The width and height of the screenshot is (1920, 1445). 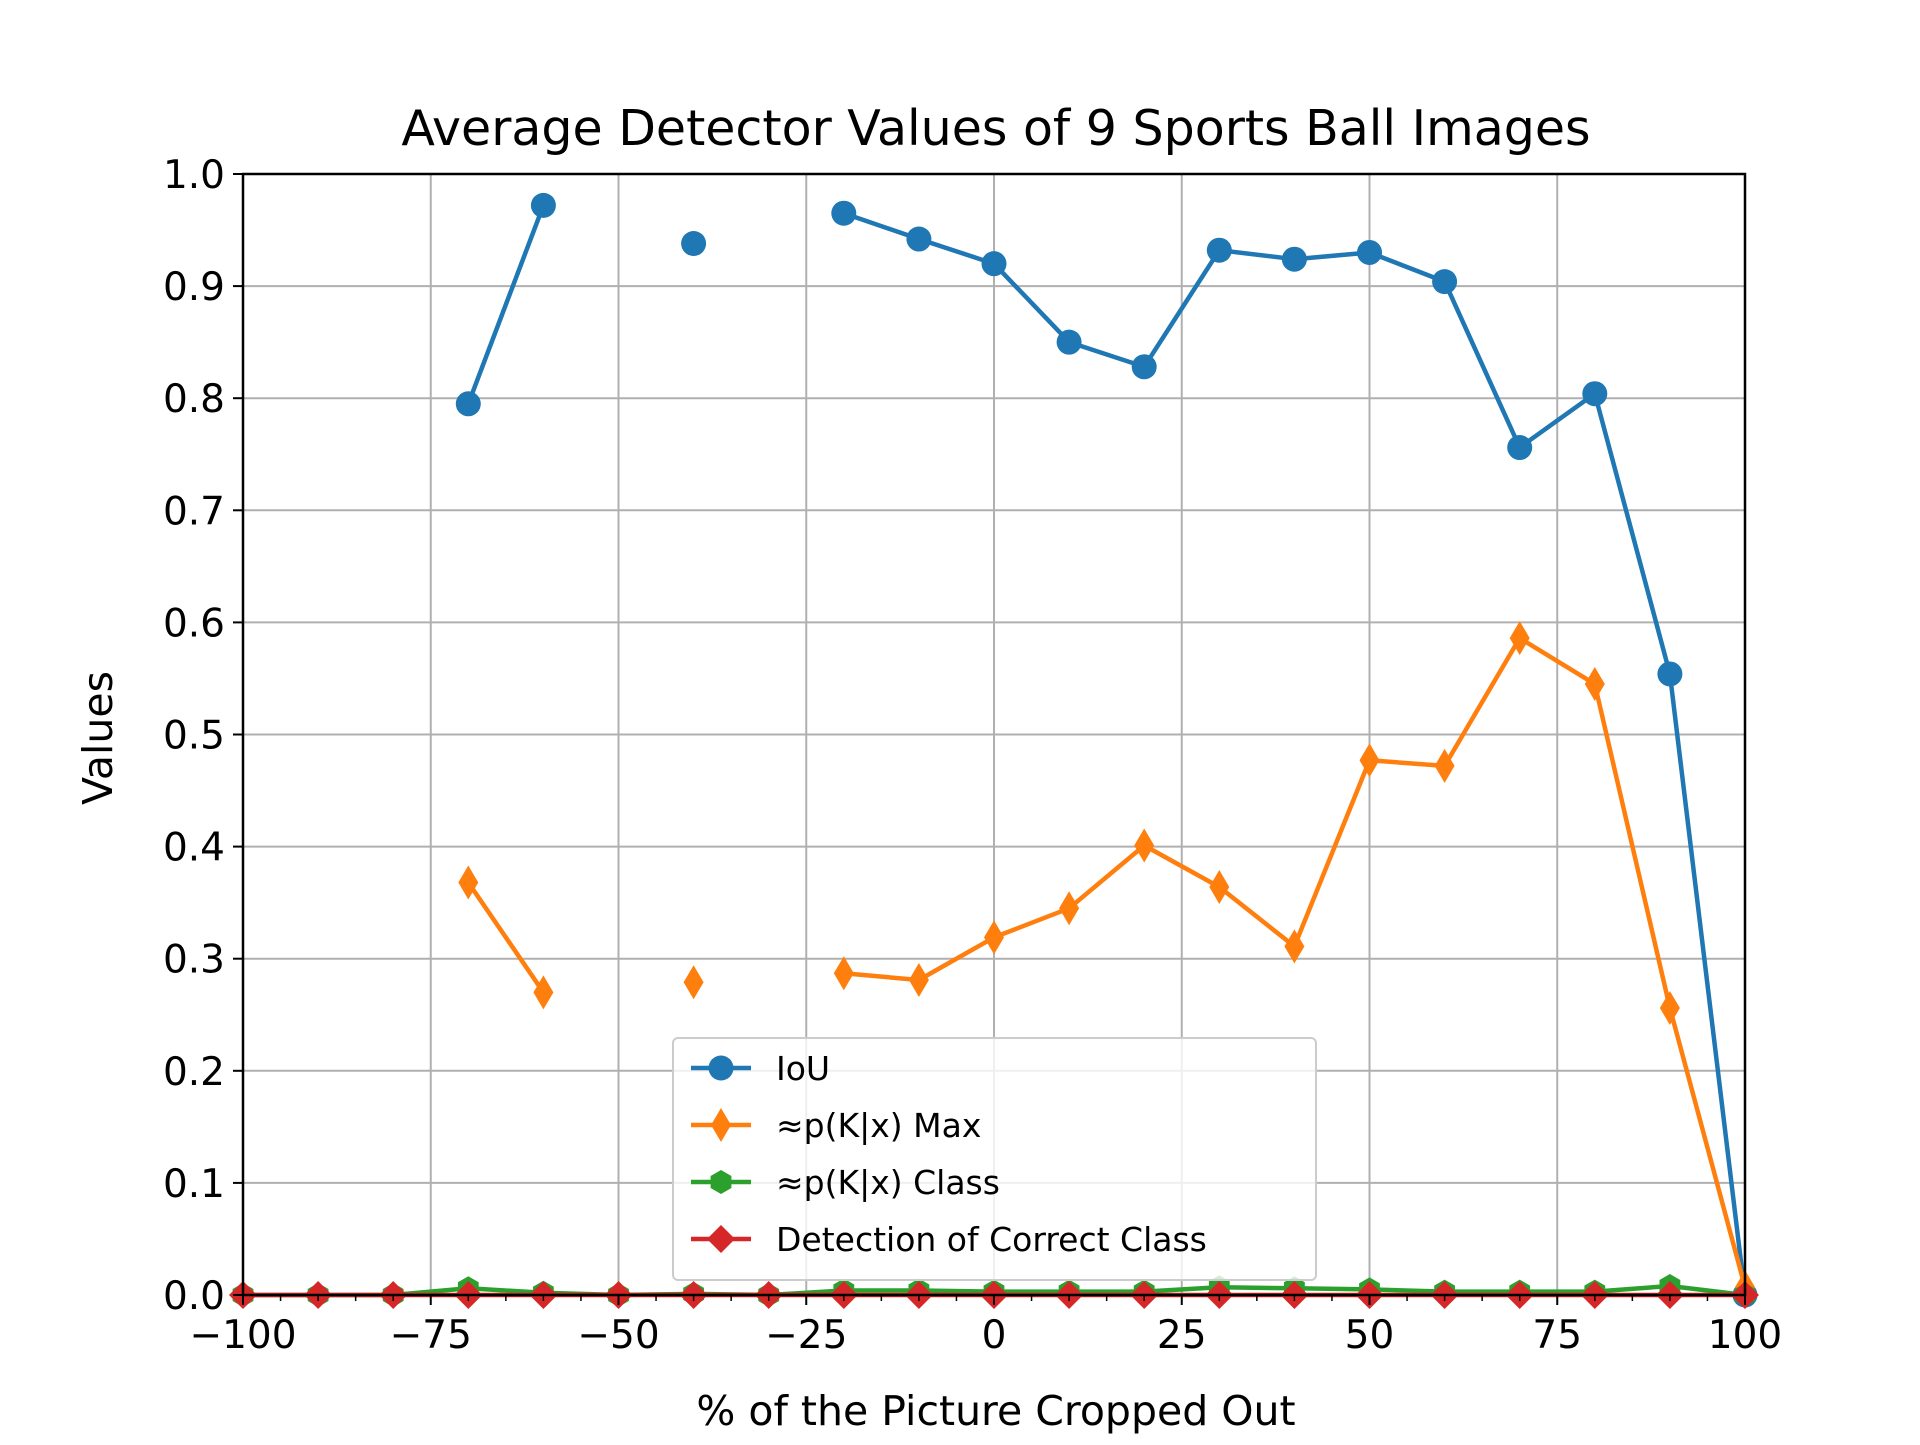 I want to click on x-tick-label: 25, so click(x=1182, y=1335).